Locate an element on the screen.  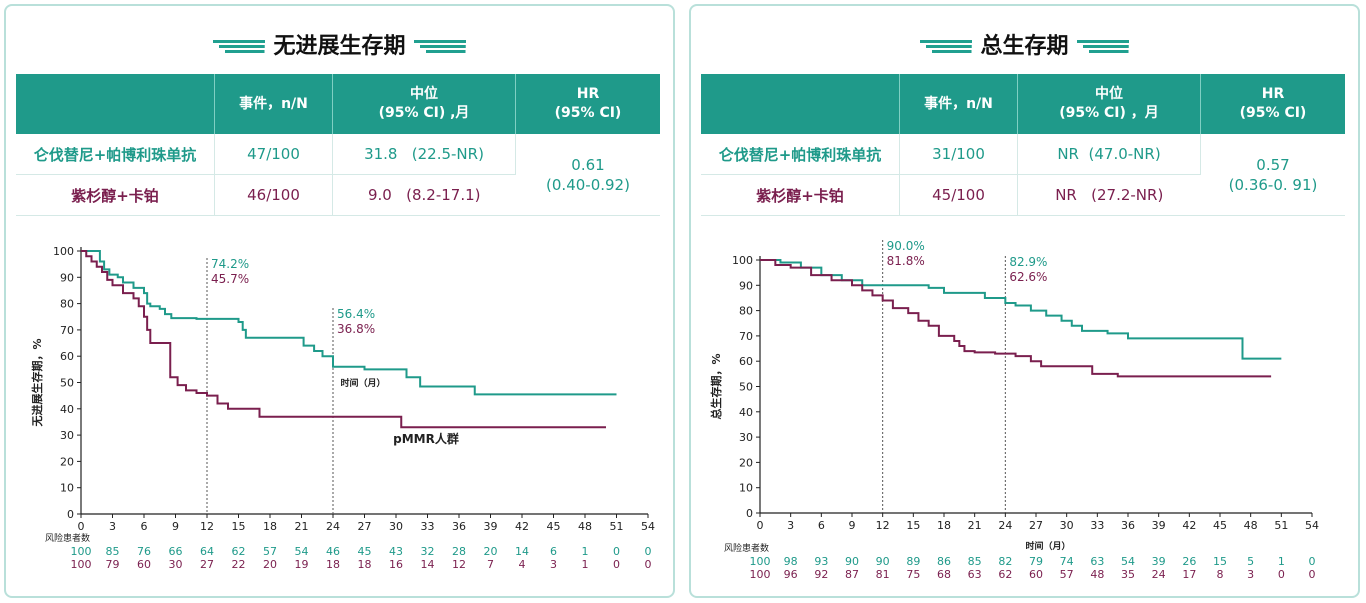
y-tick-label: 90 is located at coordinates (746, 285).